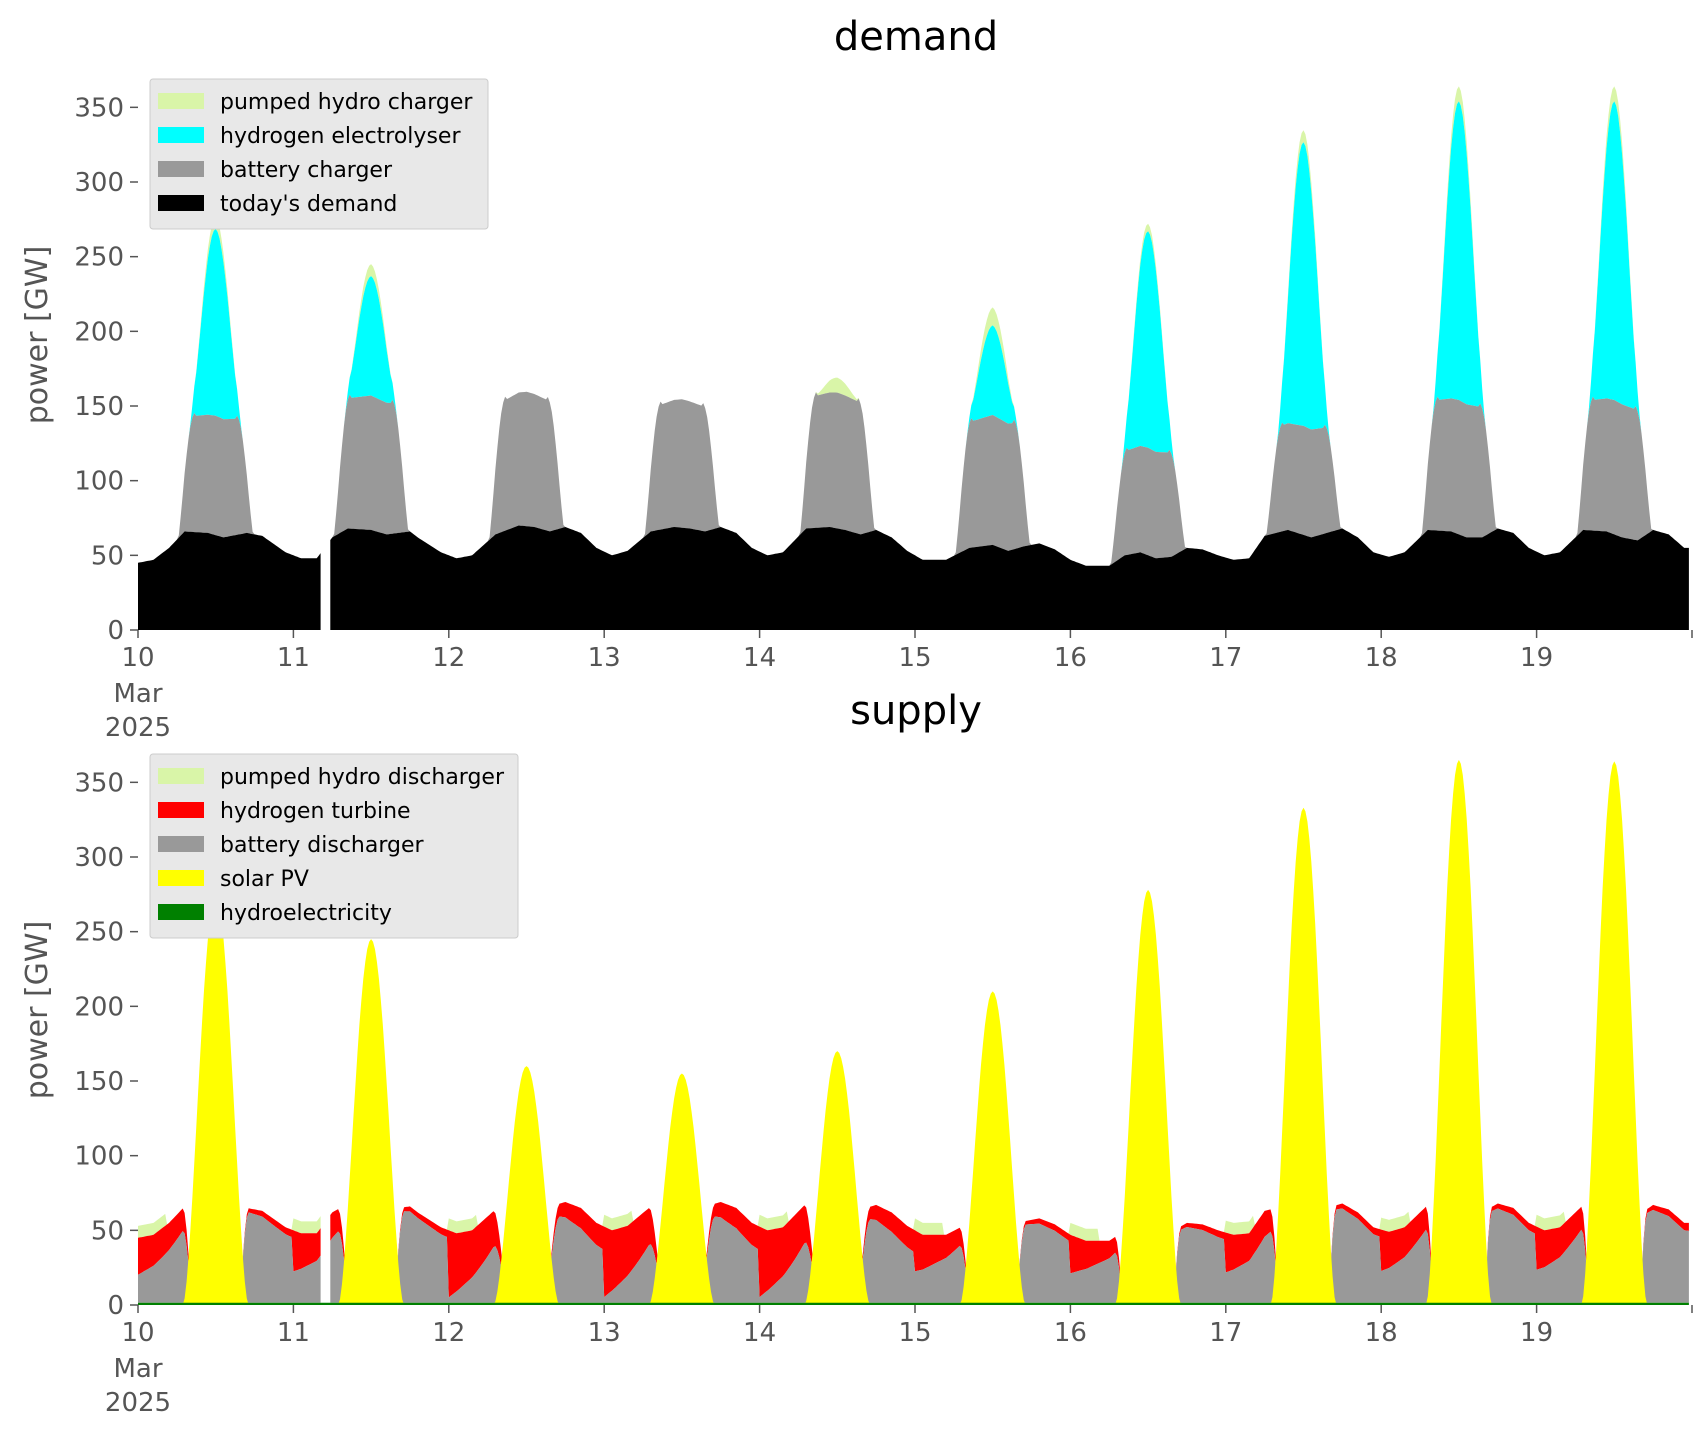 Image resolution: width=1706 pixels, height=1431 pixels. What do you see at coordinates (914, 1255) in the screenshot?
I see `series-area-battery-discharger` at bounding box center [914, 1255].